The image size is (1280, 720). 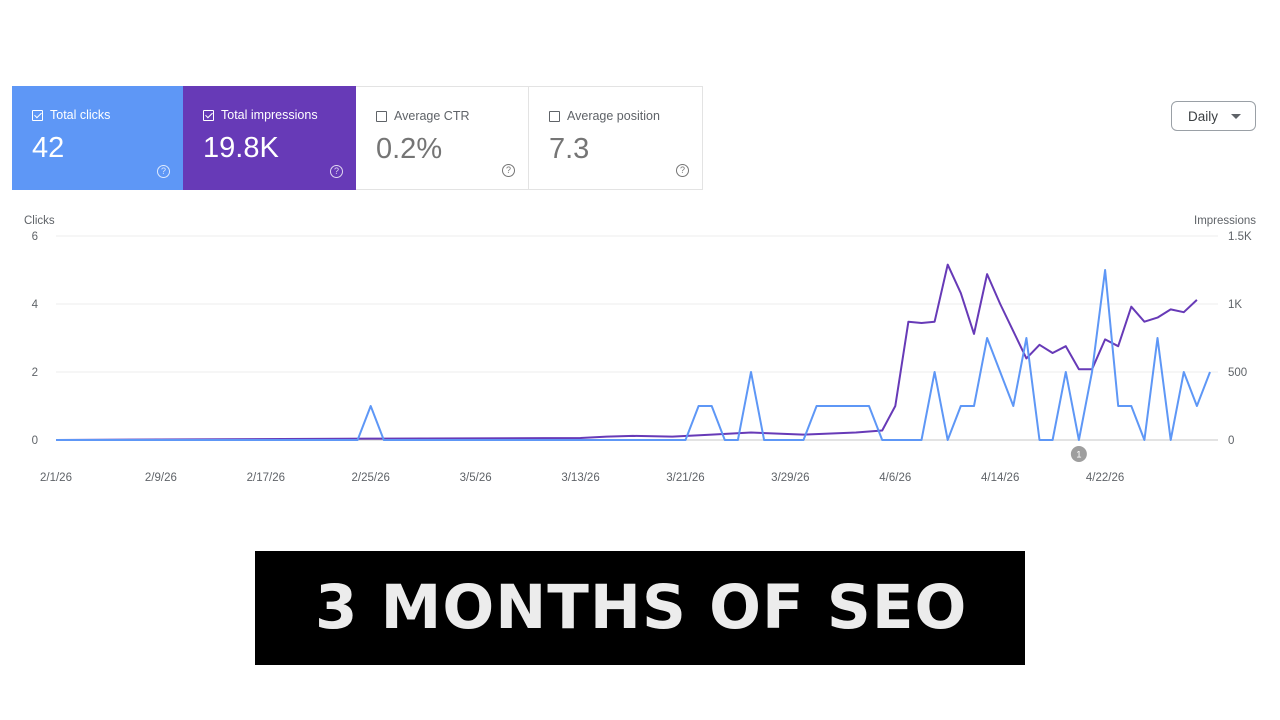 I want to click on metric-card-total-clicks: Total clicks 42 ?, so click(x=97, y=138).